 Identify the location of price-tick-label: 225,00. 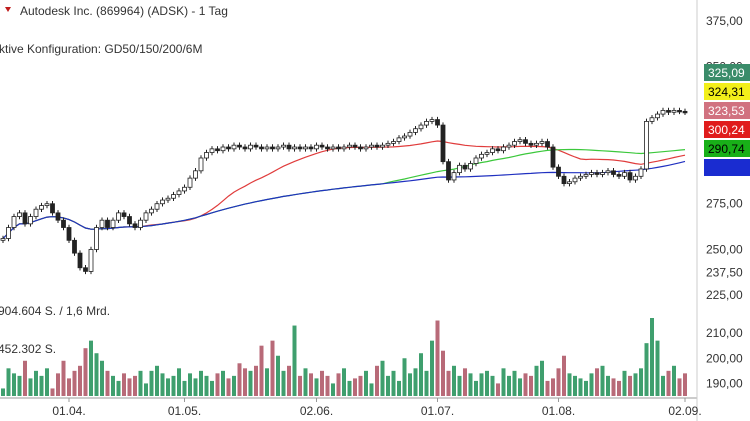
(724, 295).